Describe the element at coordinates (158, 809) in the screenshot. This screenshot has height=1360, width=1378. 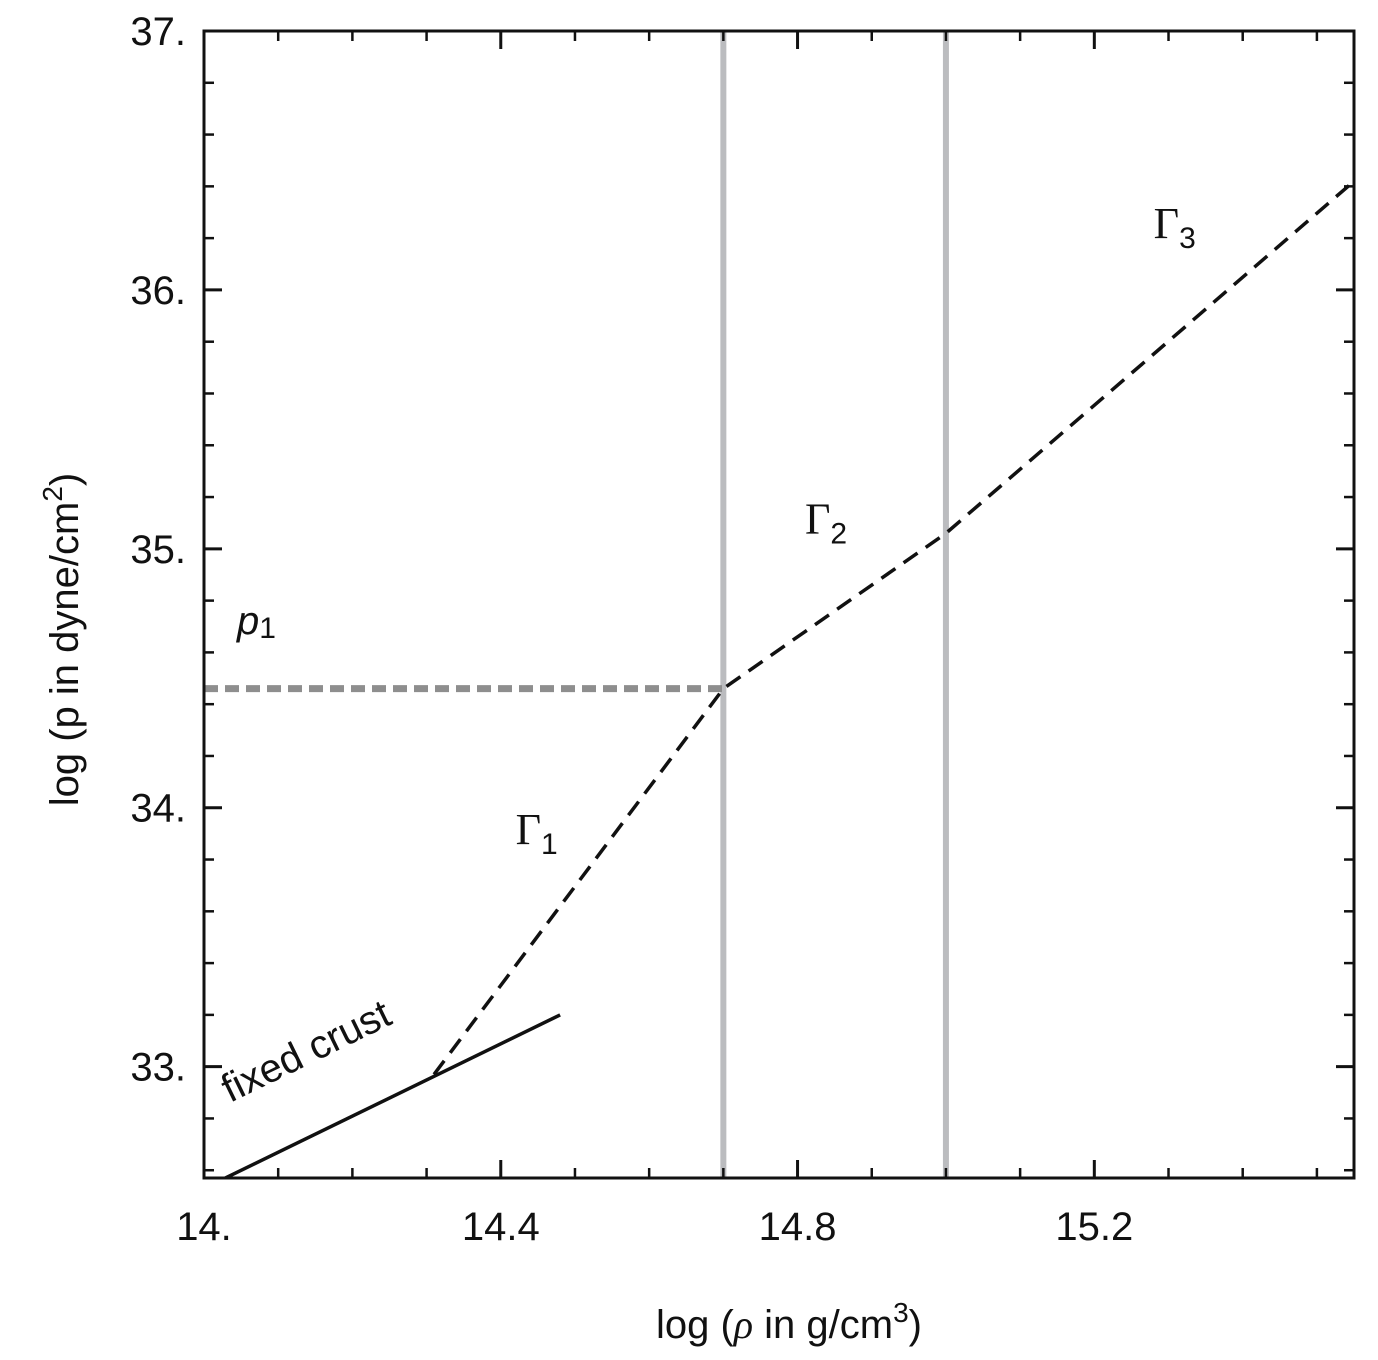
I see `y-tick-label: 34.` at that location.